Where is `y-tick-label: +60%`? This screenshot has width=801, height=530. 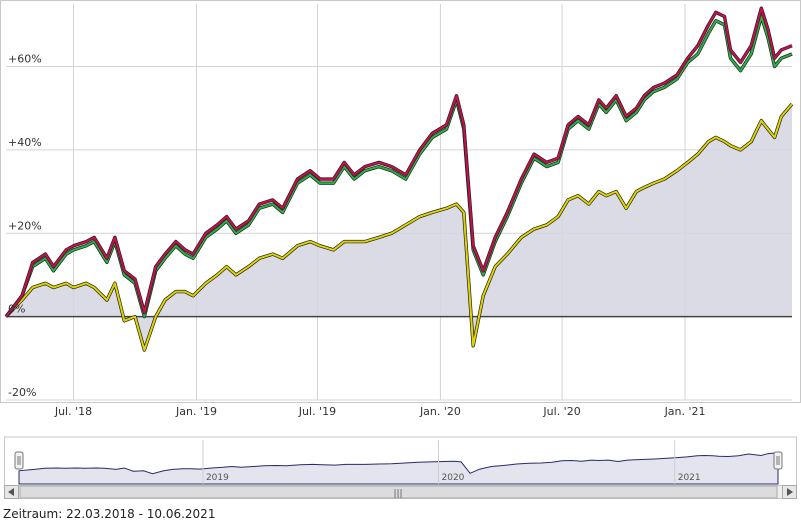 y-tick-label: +60% is located at coordinates (25, 59).